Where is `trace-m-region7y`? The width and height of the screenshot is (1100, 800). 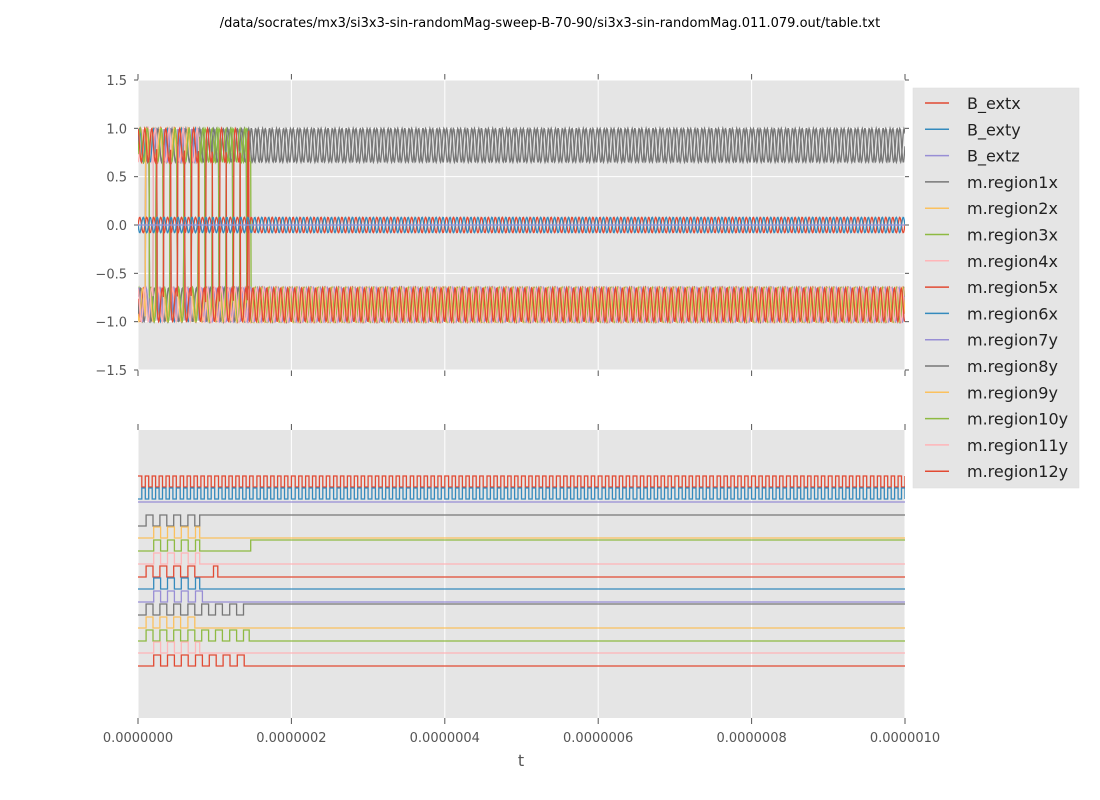
trace-m-region7y is located at coordinates (521, 596).